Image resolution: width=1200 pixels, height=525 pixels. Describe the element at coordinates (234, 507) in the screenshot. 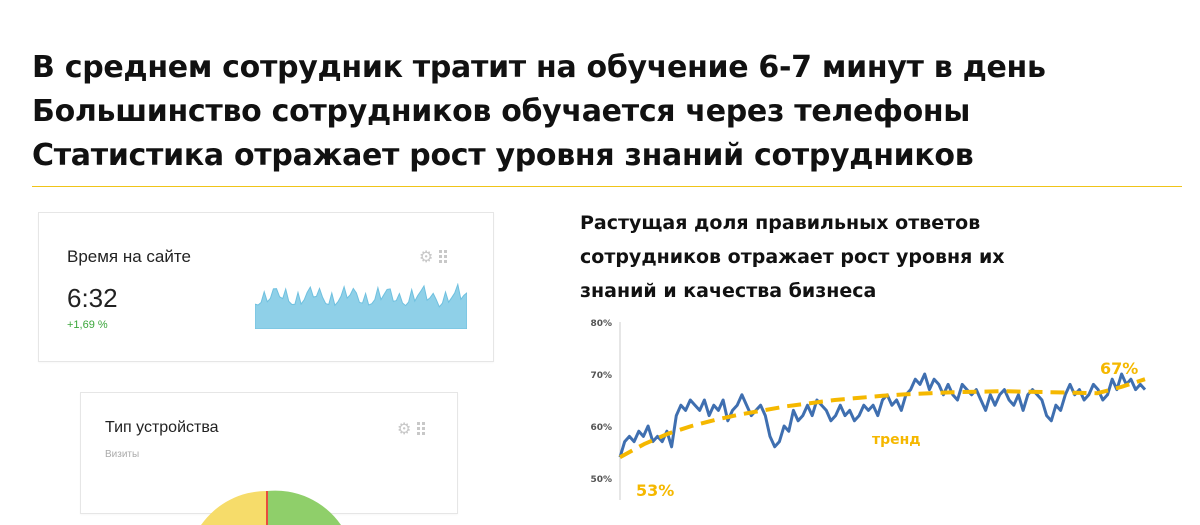

I see `pie-slice-yellow` at that location.